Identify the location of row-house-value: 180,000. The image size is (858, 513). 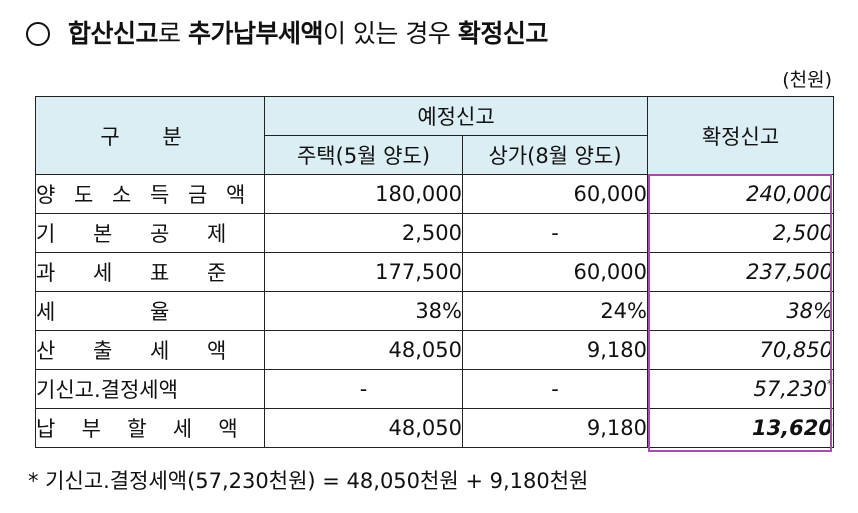
(363, 194).